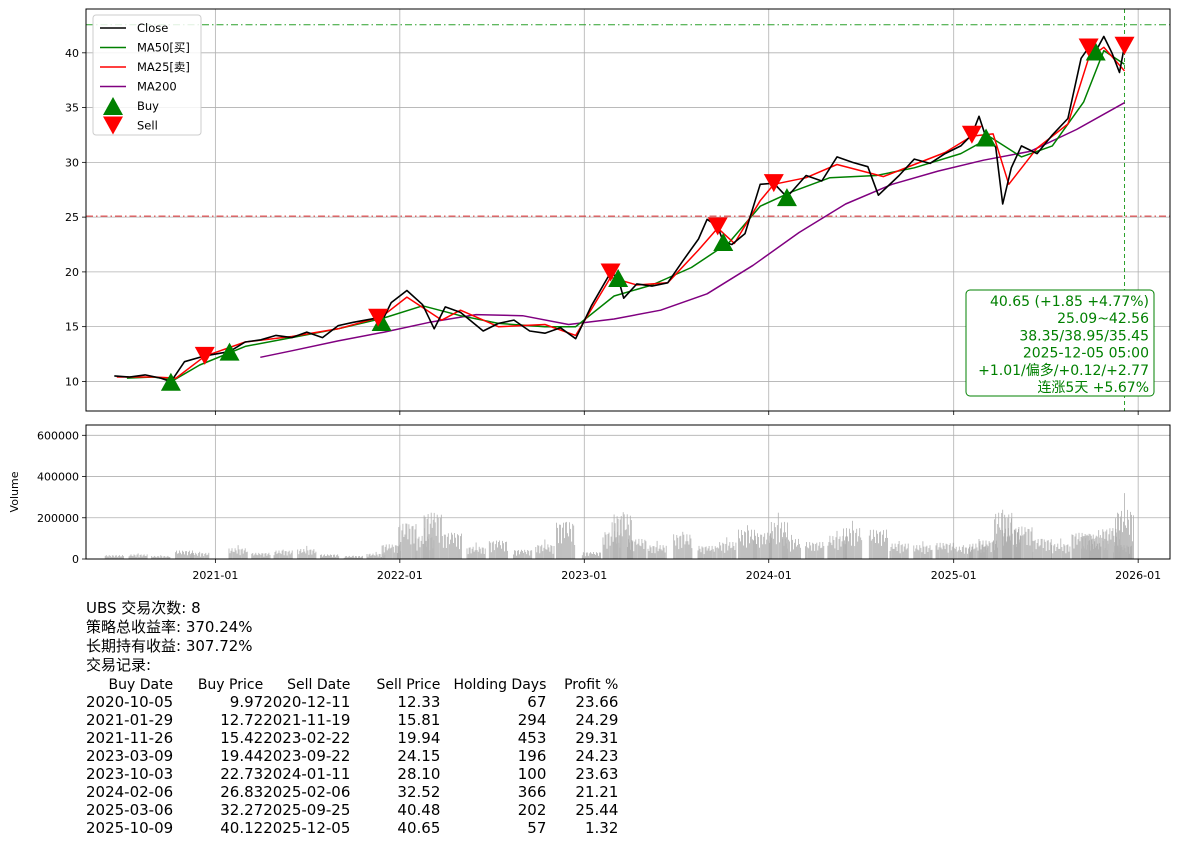  Describe the element at coordinates (419, 738) in the screenshot. I see `cell-sell-price: 19.94` at that location.